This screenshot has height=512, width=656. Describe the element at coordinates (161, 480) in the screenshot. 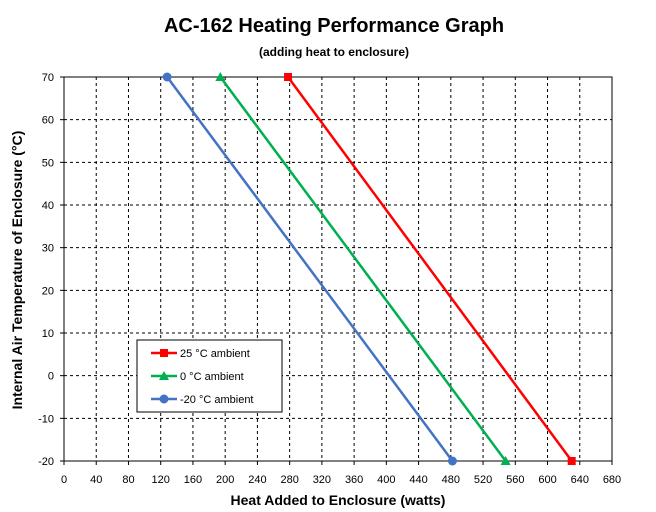

I see `x-tick-label: 120` at that location.